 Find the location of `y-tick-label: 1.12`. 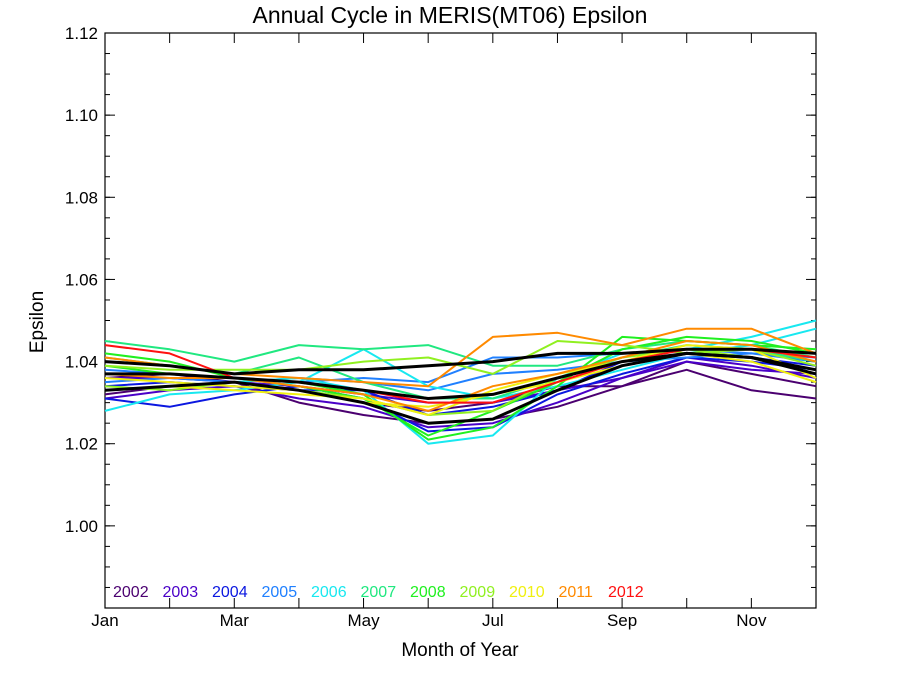

y-tick-label: 1.12 is located at coordinates (81, 33).